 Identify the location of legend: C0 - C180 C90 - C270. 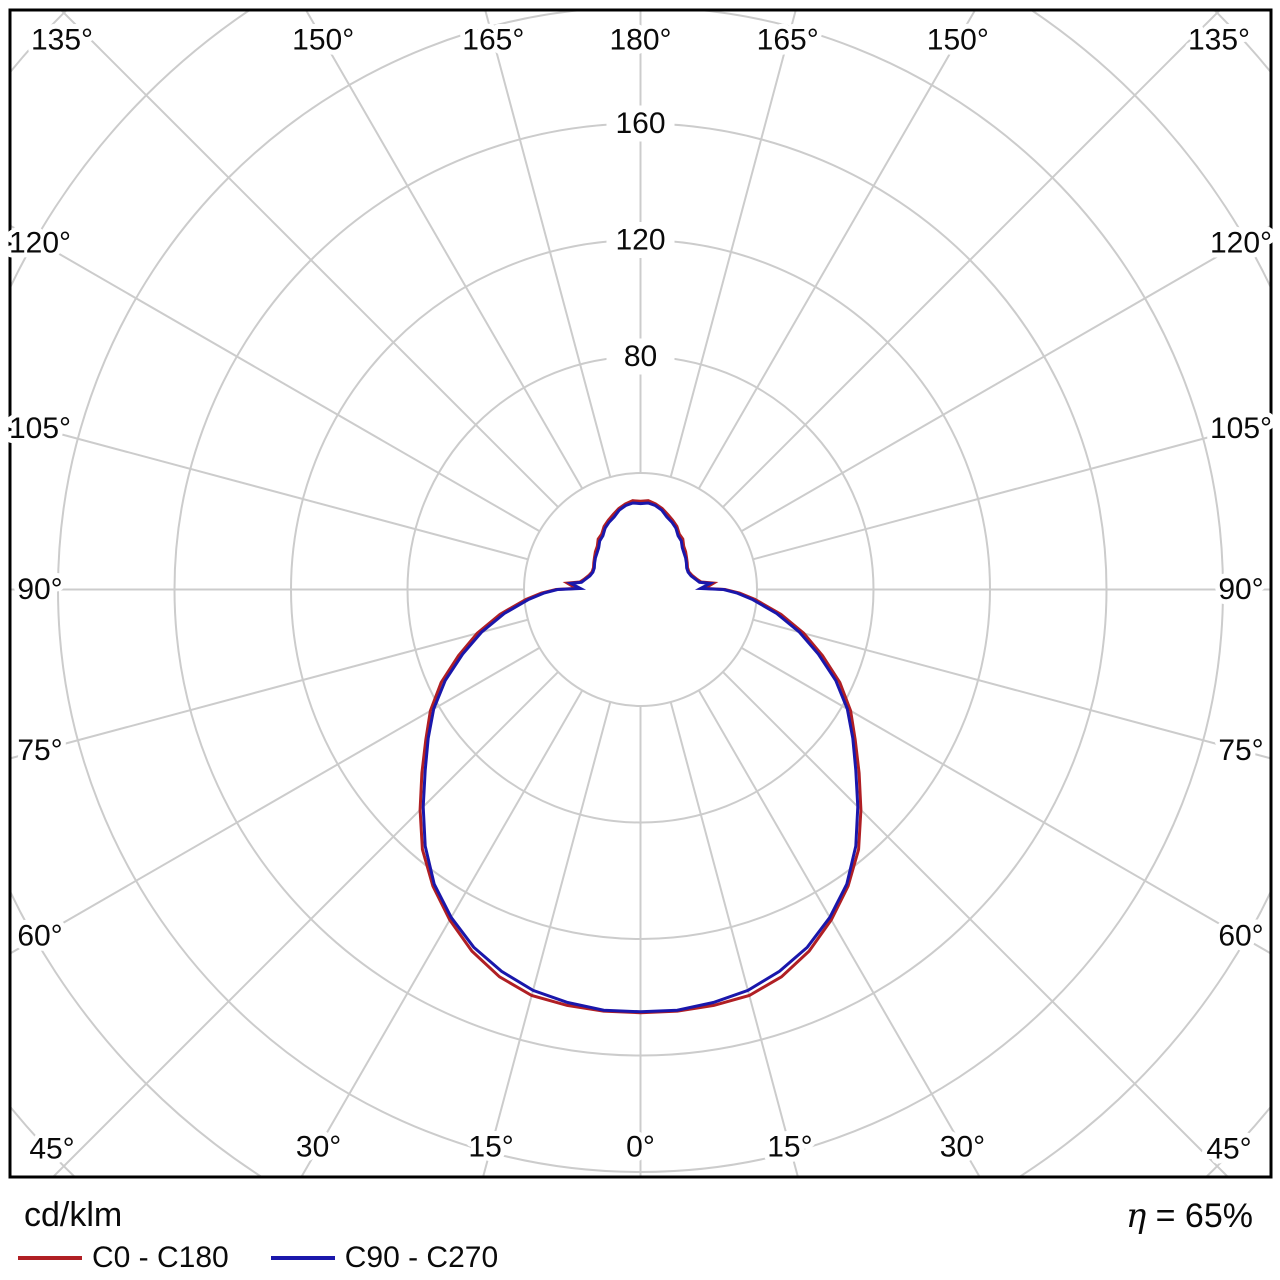
(258, 1258).